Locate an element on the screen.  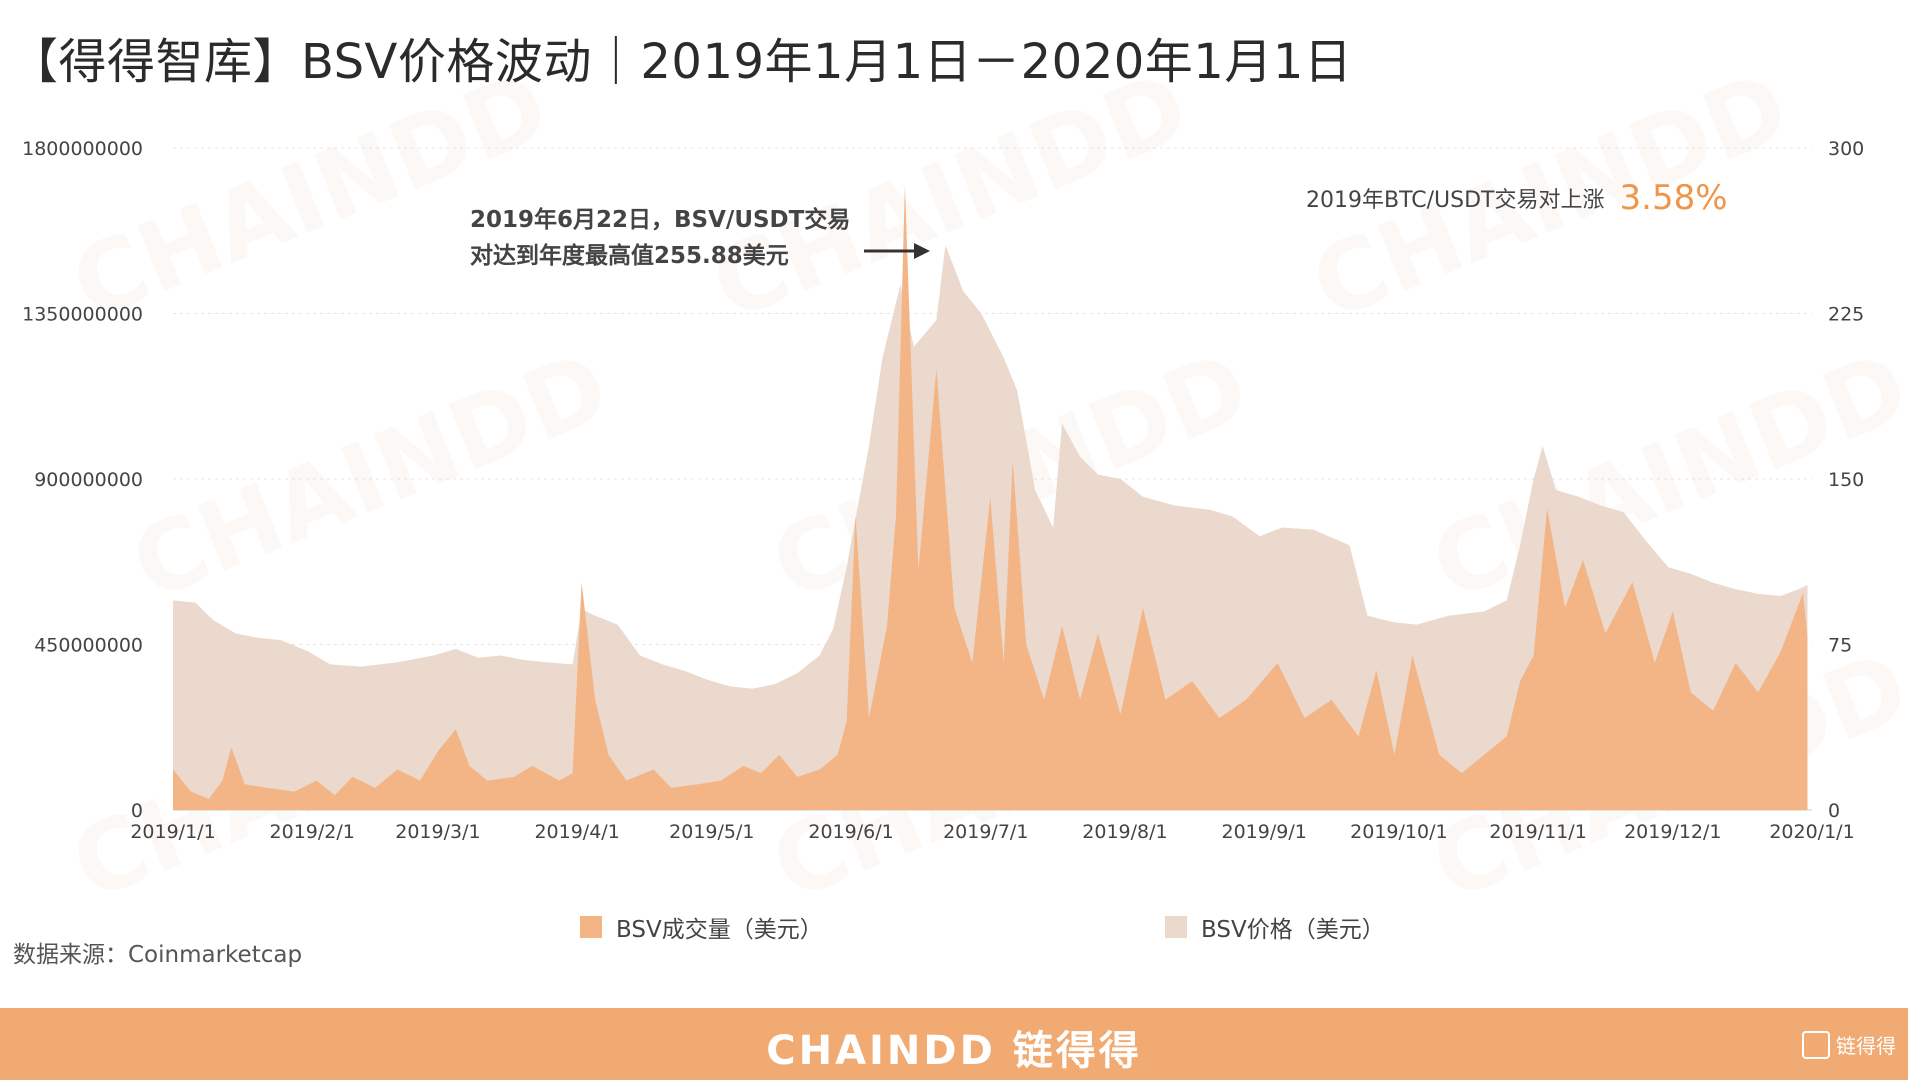
annotation-line-1: 2019年6月22日，BSV/USDT交易 is located at coordinates (660, 220).